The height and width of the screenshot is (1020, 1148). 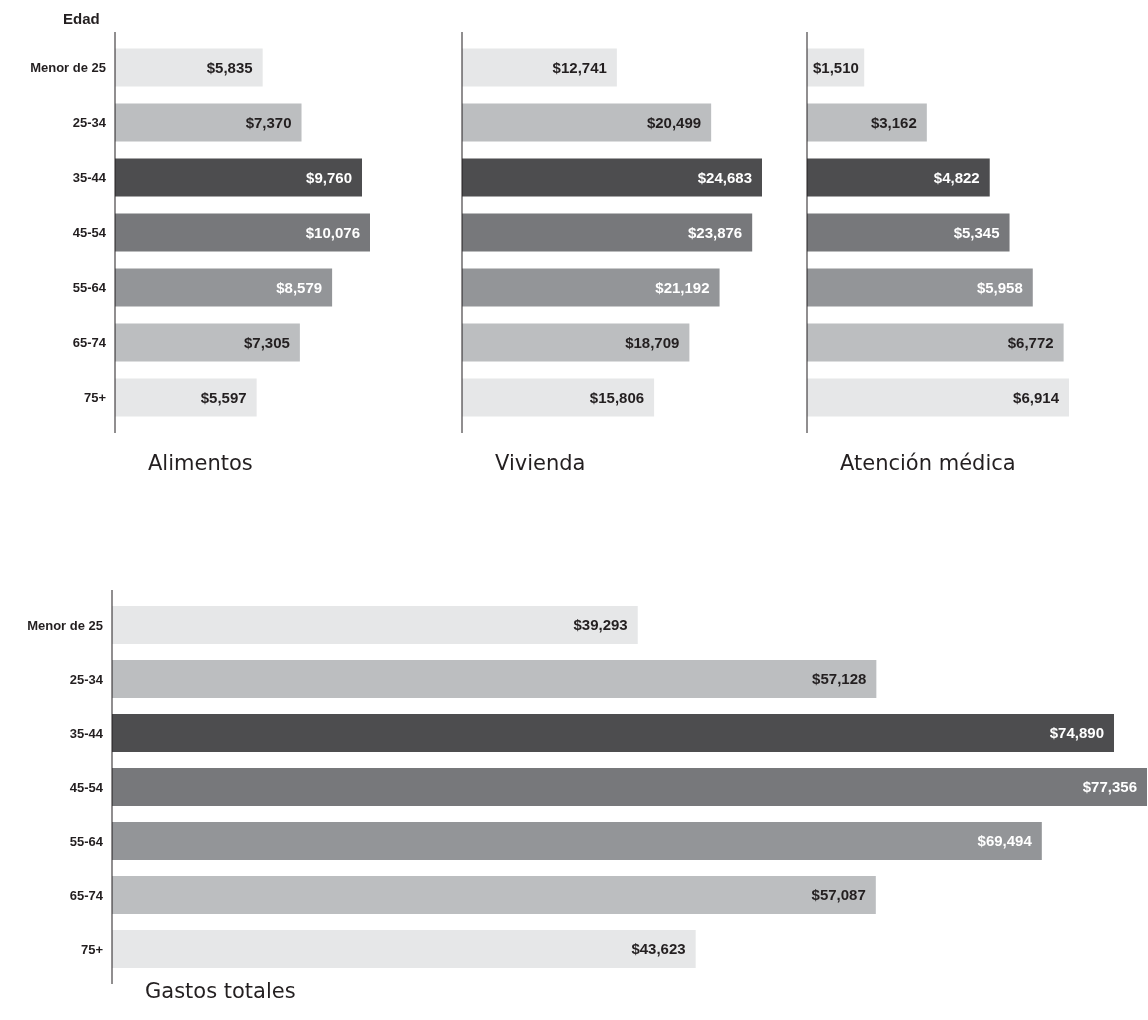 I want to click on data-label: $5,835, so click(x=229, y=67).